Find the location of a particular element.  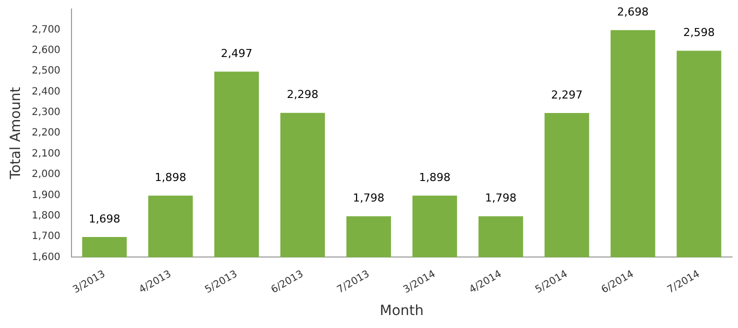

y-tick-label: 1,900 is located at coordinates (46, 195).